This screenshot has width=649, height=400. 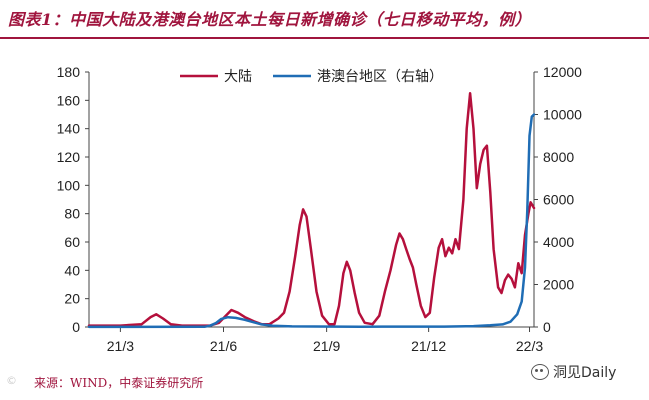 I want to click on y-right-tick-label: 2000, so click(x=558, y=285).